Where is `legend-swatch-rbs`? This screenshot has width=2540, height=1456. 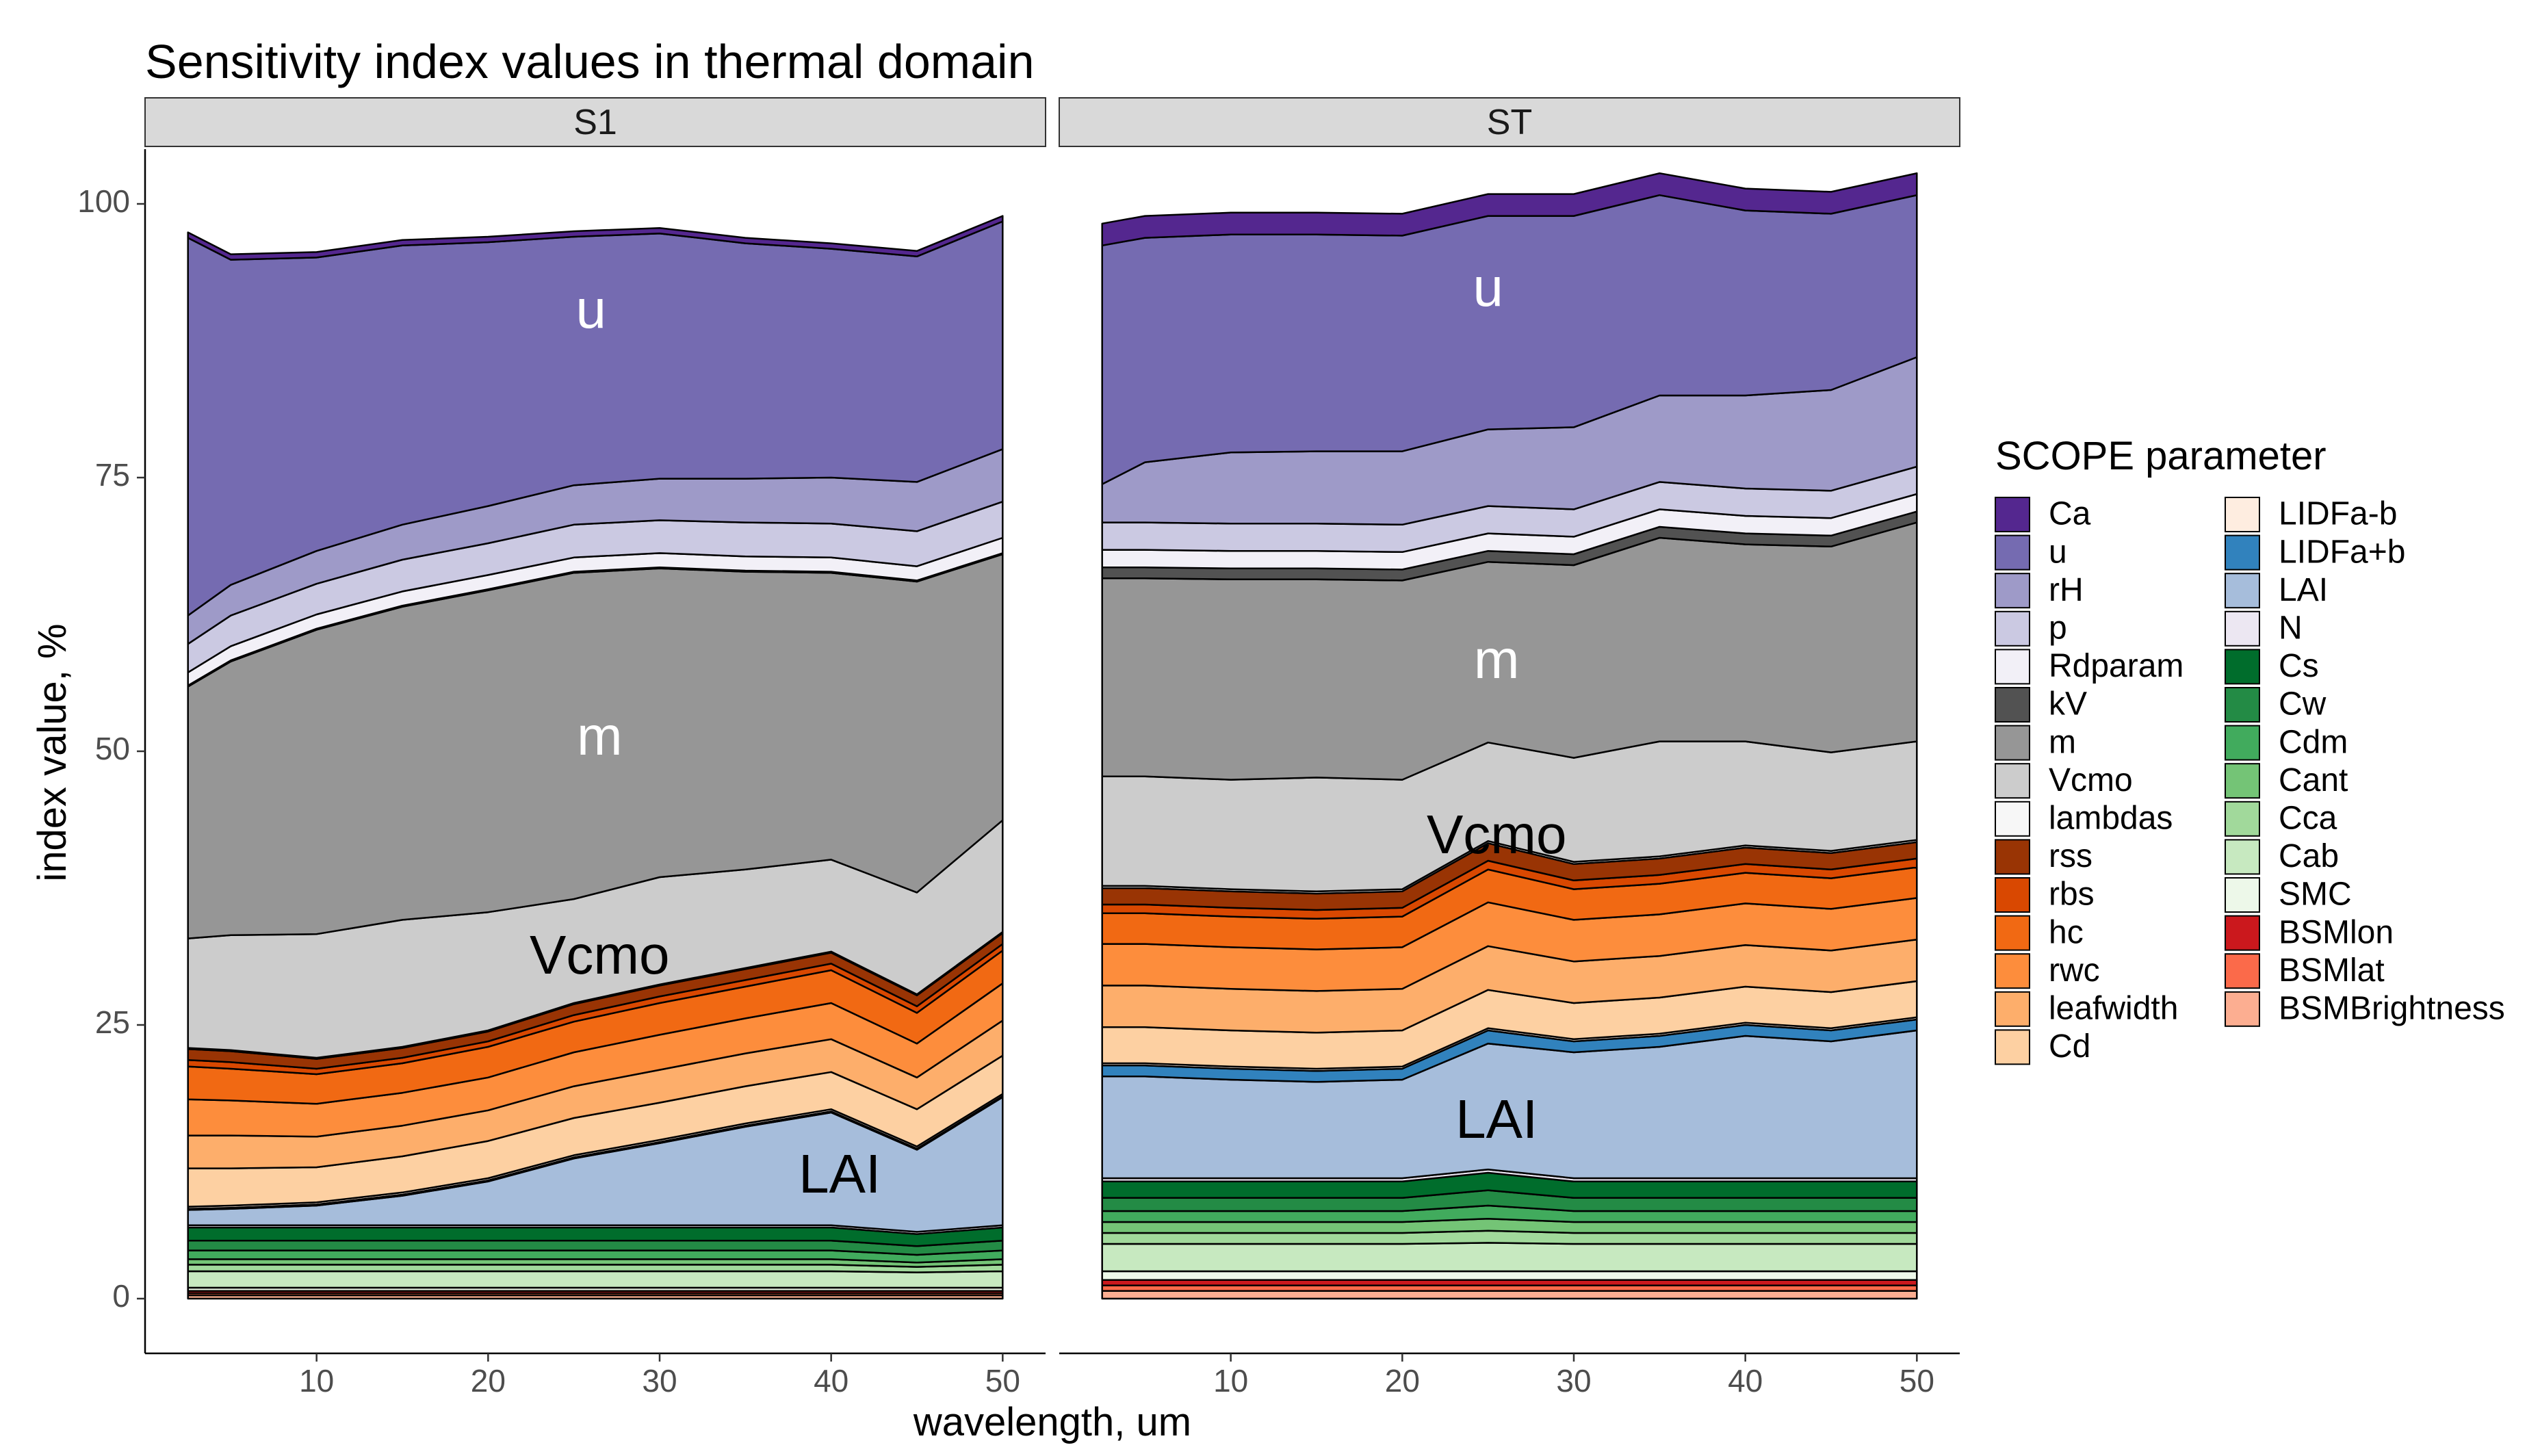 legend-swatch-rbs is located at coordinates (2012, 895).